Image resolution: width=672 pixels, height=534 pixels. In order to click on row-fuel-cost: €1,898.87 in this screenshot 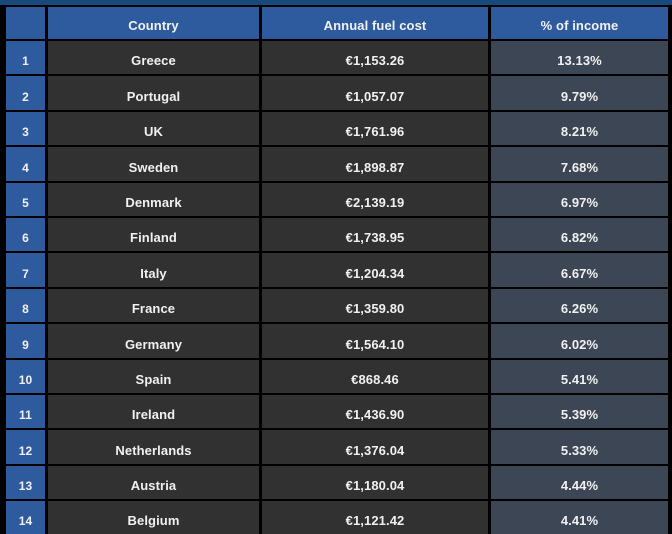, I will do `click(375, 164)`.